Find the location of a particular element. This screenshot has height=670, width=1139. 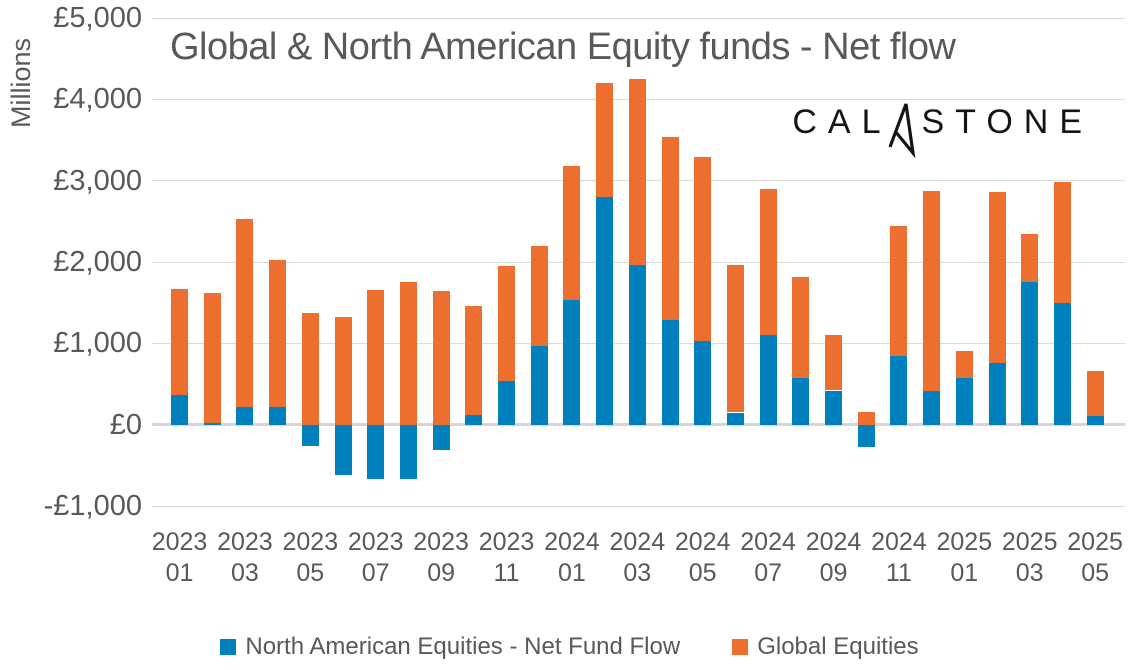

y-tick-label: £4,000 is located at coordinates (97, 99).